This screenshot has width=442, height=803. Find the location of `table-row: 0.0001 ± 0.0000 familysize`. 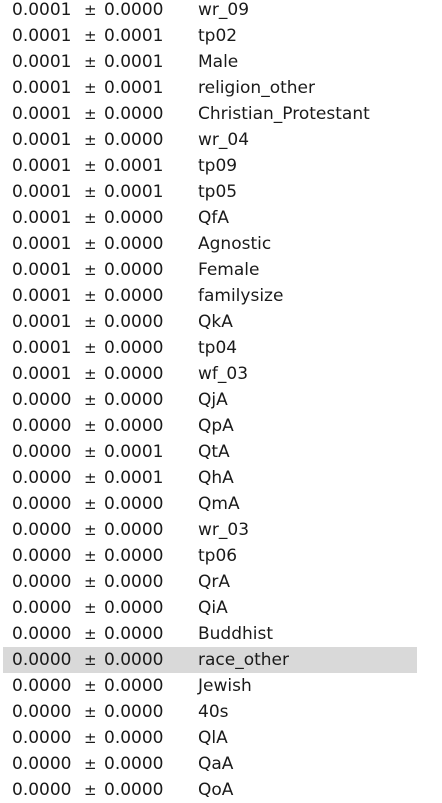

table-row: 0.0001 ± 0.0000 familysize is located at coordinates (221, 296).